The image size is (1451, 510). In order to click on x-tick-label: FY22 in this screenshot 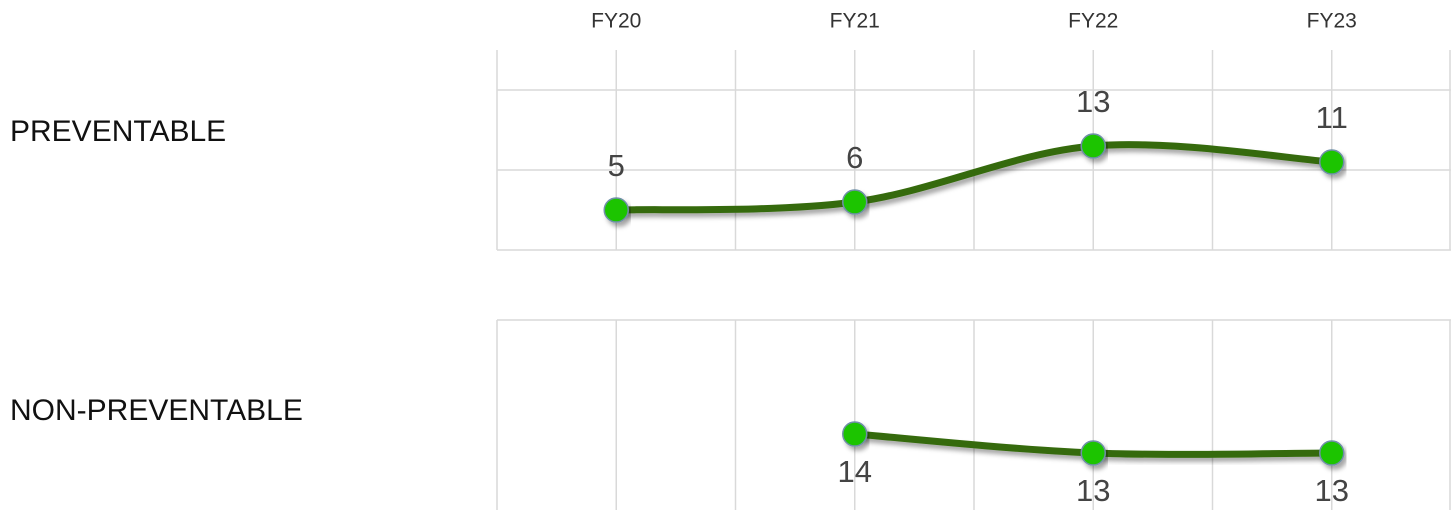, I will do `click(1093, 21)`.